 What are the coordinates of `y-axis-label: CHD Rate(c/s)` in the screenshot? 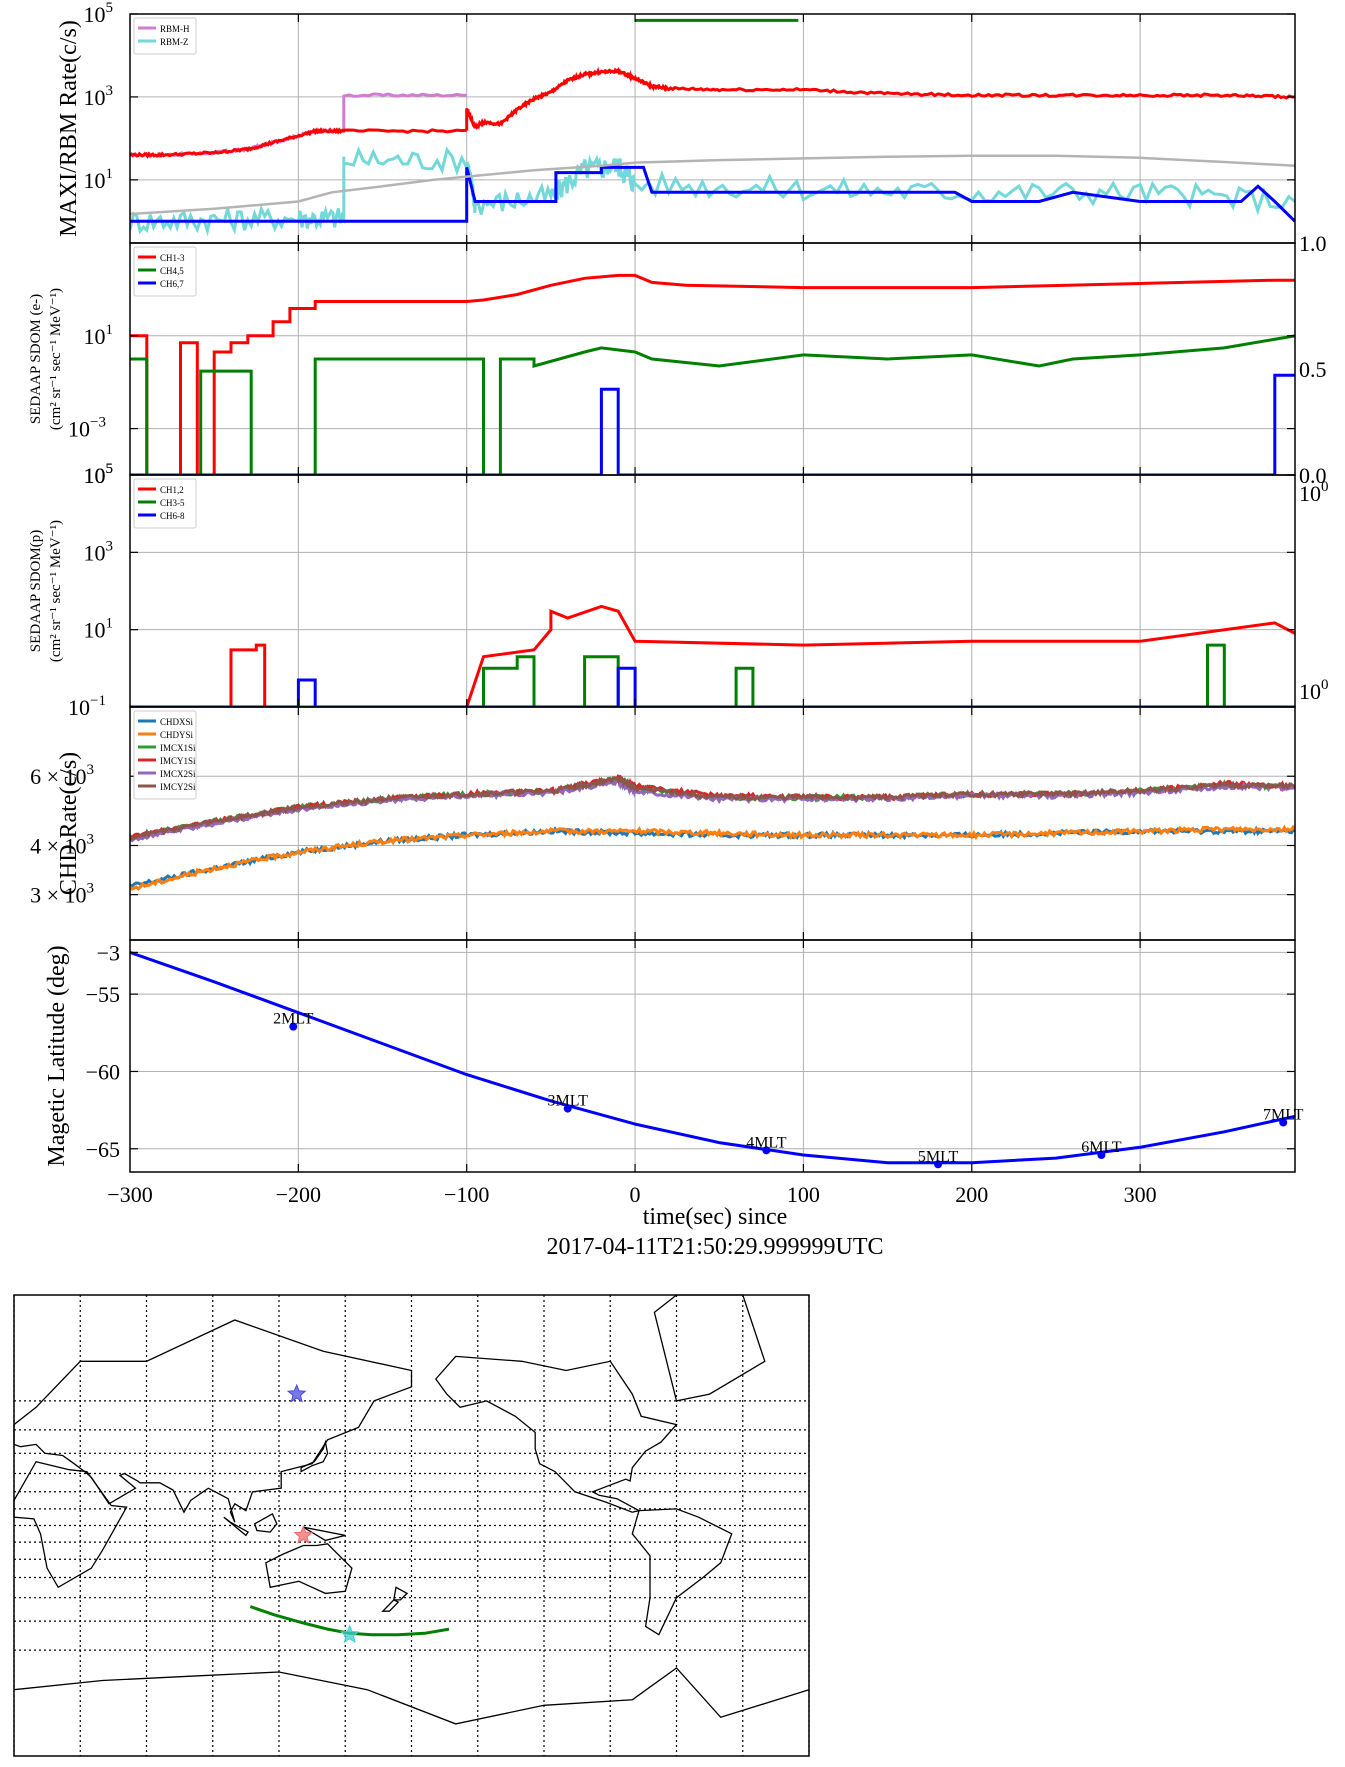 It's located at (69, 823).